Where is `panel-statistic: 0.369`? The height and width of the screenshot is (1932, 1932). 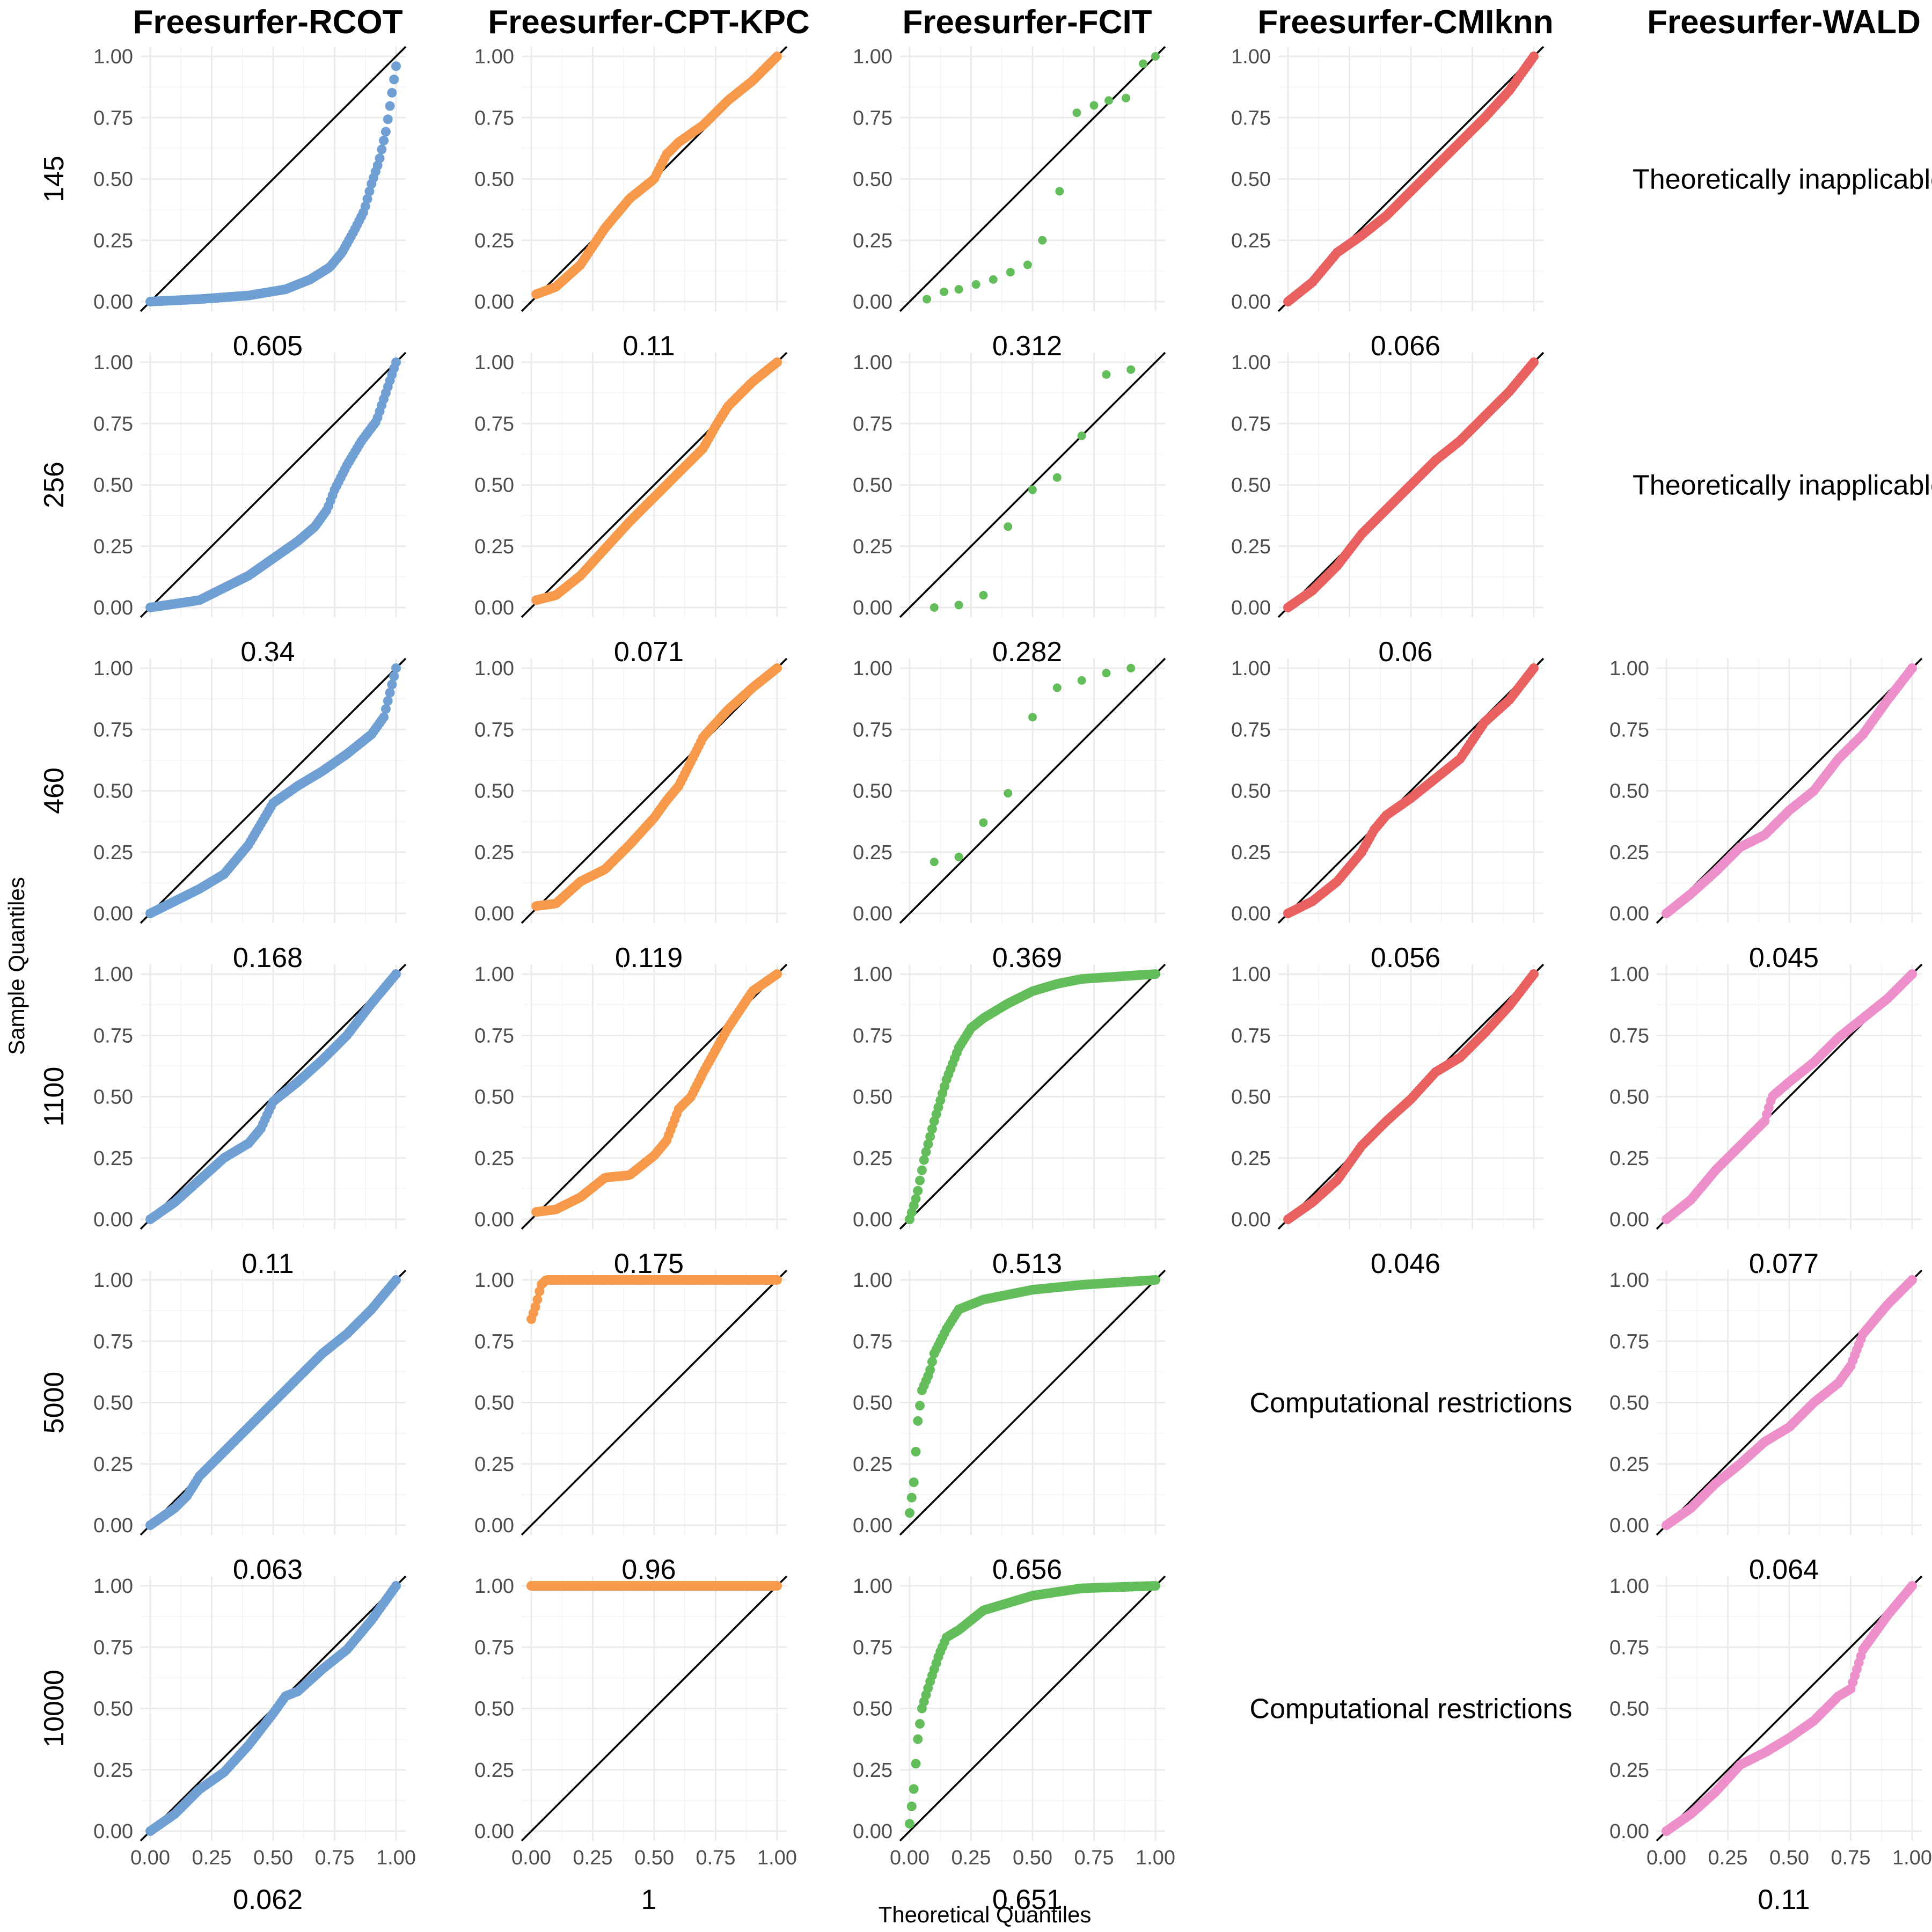 panel-statistic: 0.369 is located at coordinates (1027, 958).